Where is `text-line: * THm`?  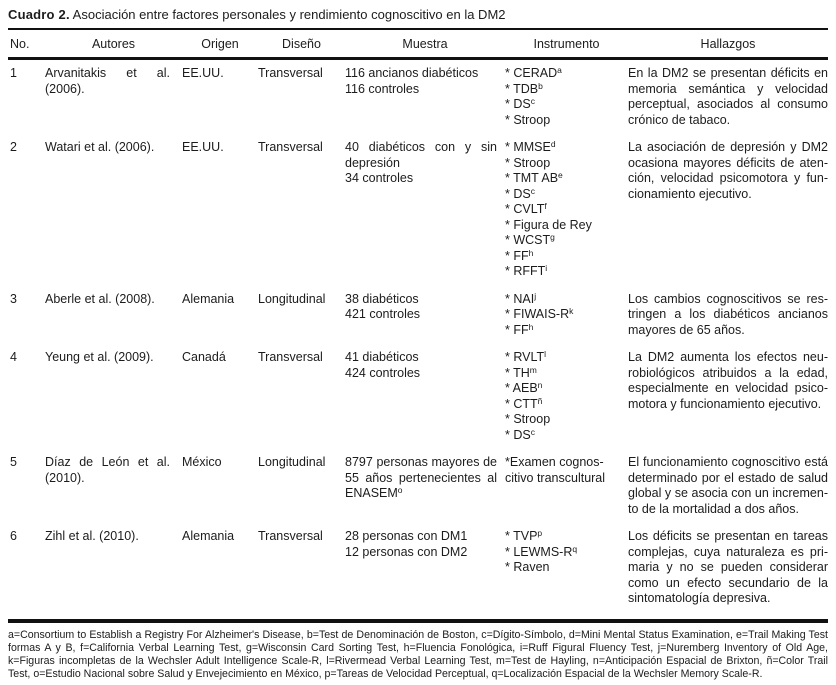
text-line: * THm is located at coordinates (521, 372).